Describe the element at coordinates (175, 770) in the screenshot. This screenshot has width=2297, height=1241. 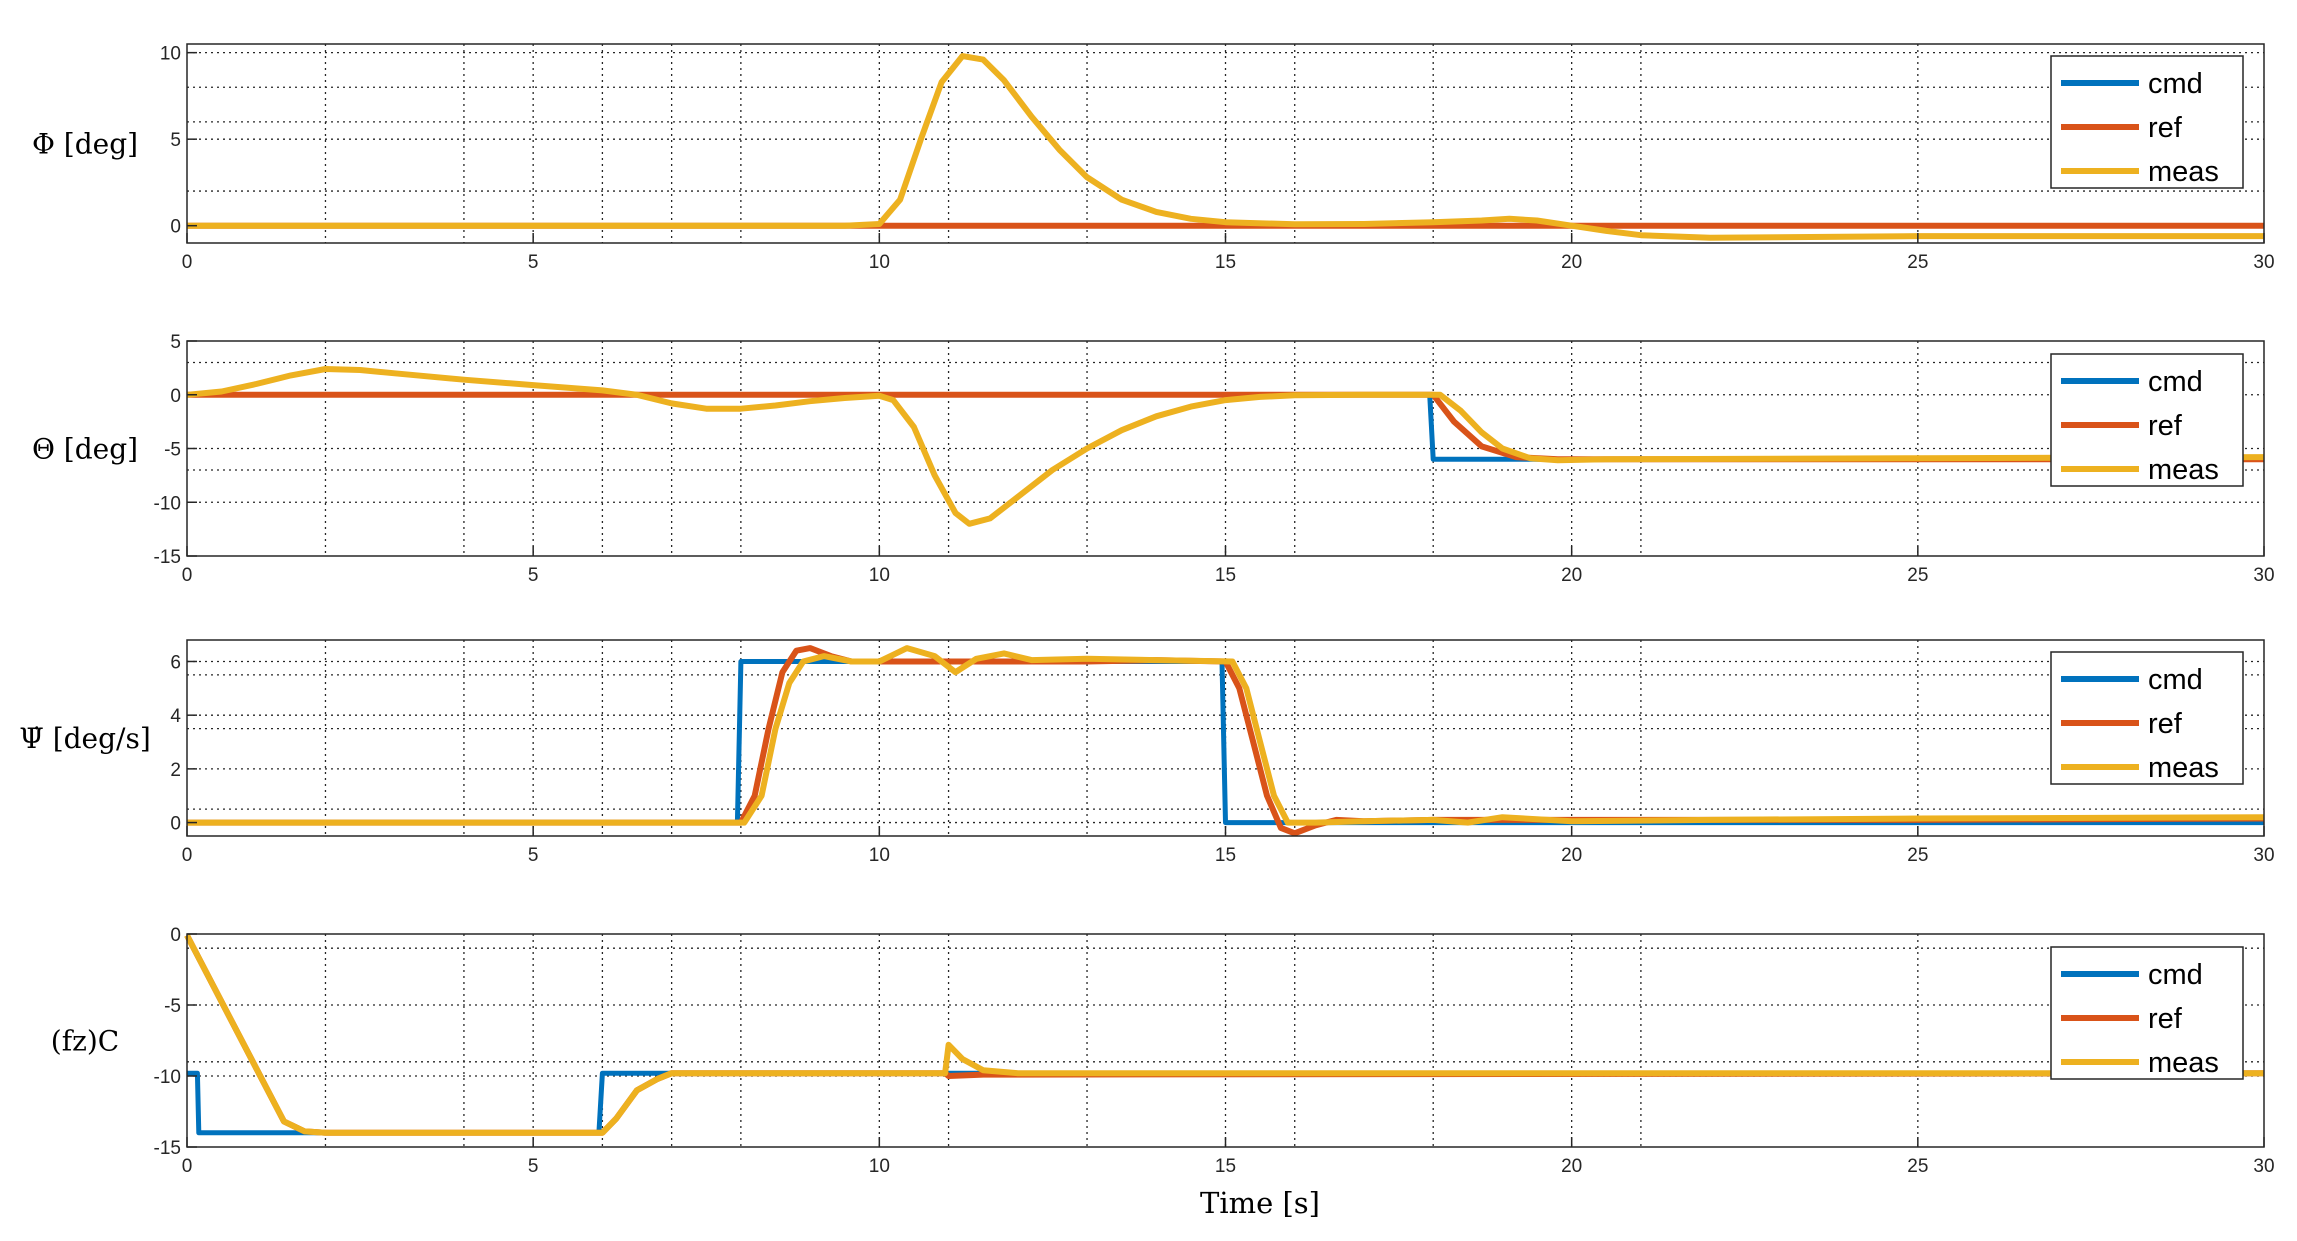
I see `y-tick-label: 2` at that location.